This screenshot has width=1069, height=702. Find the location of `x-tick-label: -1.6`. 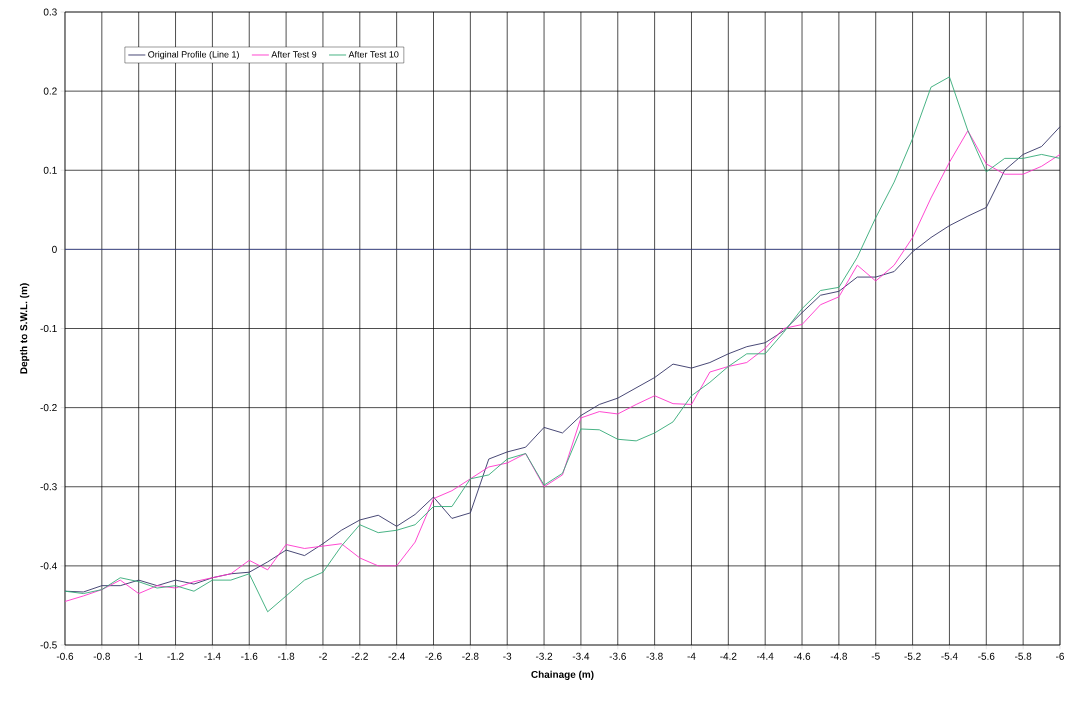

x-tick-label: -1.6 is located at coordinates (249, 656).